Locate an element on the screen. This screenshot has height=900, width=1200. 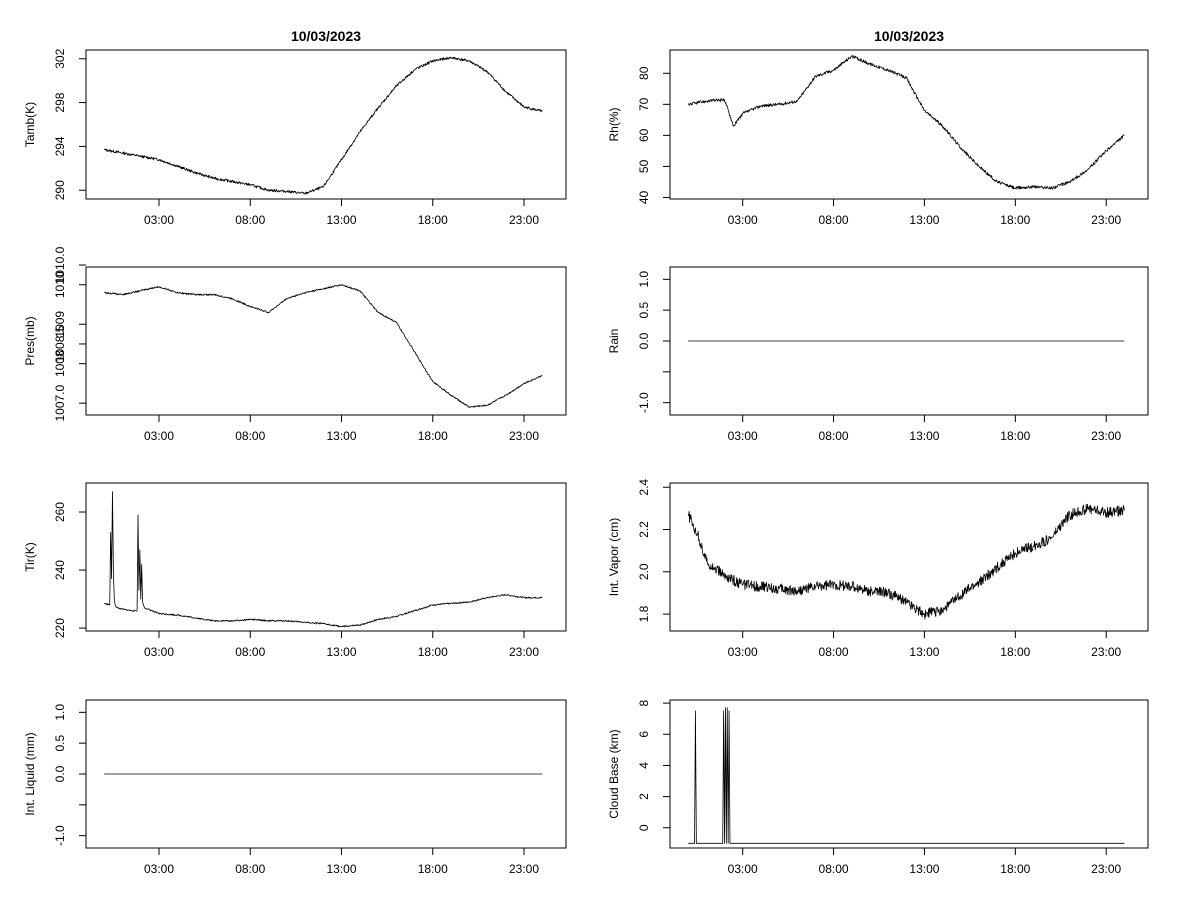
y-tick-label-tamb-3: 302 is located at coordinates (60, 58).